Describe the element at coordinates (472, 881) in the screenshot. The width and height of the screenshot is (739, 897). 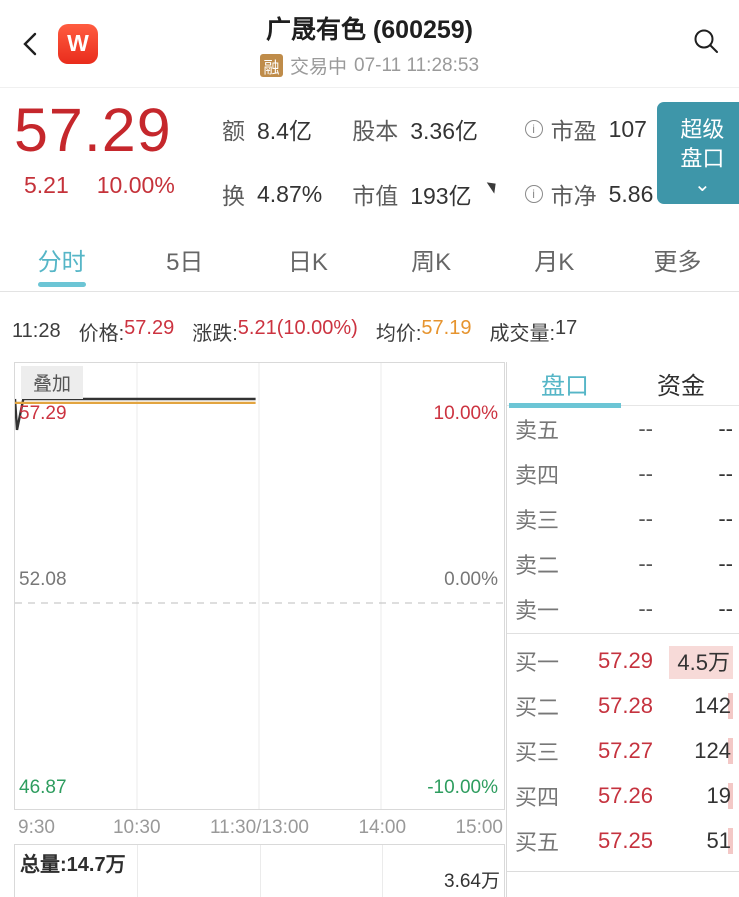
I see `volume-scale-label: 3.64万` at that location.